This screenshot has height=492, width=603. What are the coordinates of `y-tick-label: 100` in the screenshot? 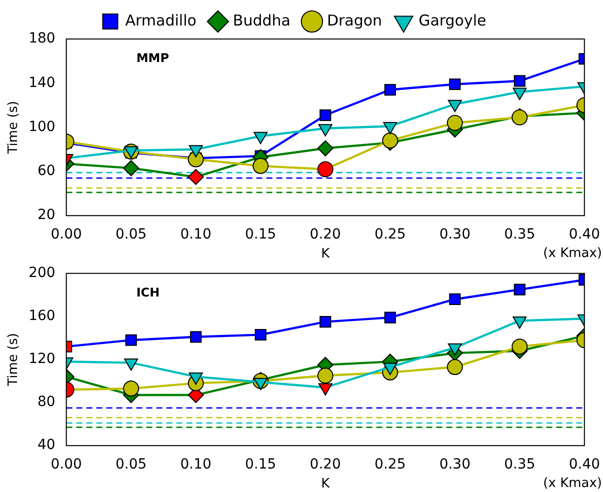 It's located at (42, 126).